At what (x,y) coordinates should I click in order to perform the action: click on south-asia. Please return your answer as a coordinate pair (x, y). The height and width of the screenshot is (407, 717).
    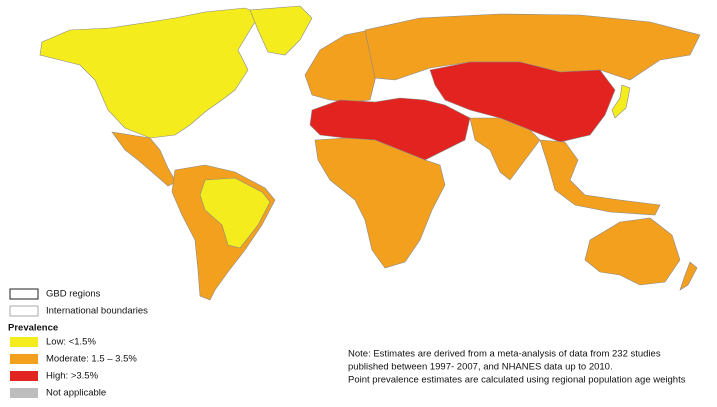
    Looking at the image, I should click on (505, 149).